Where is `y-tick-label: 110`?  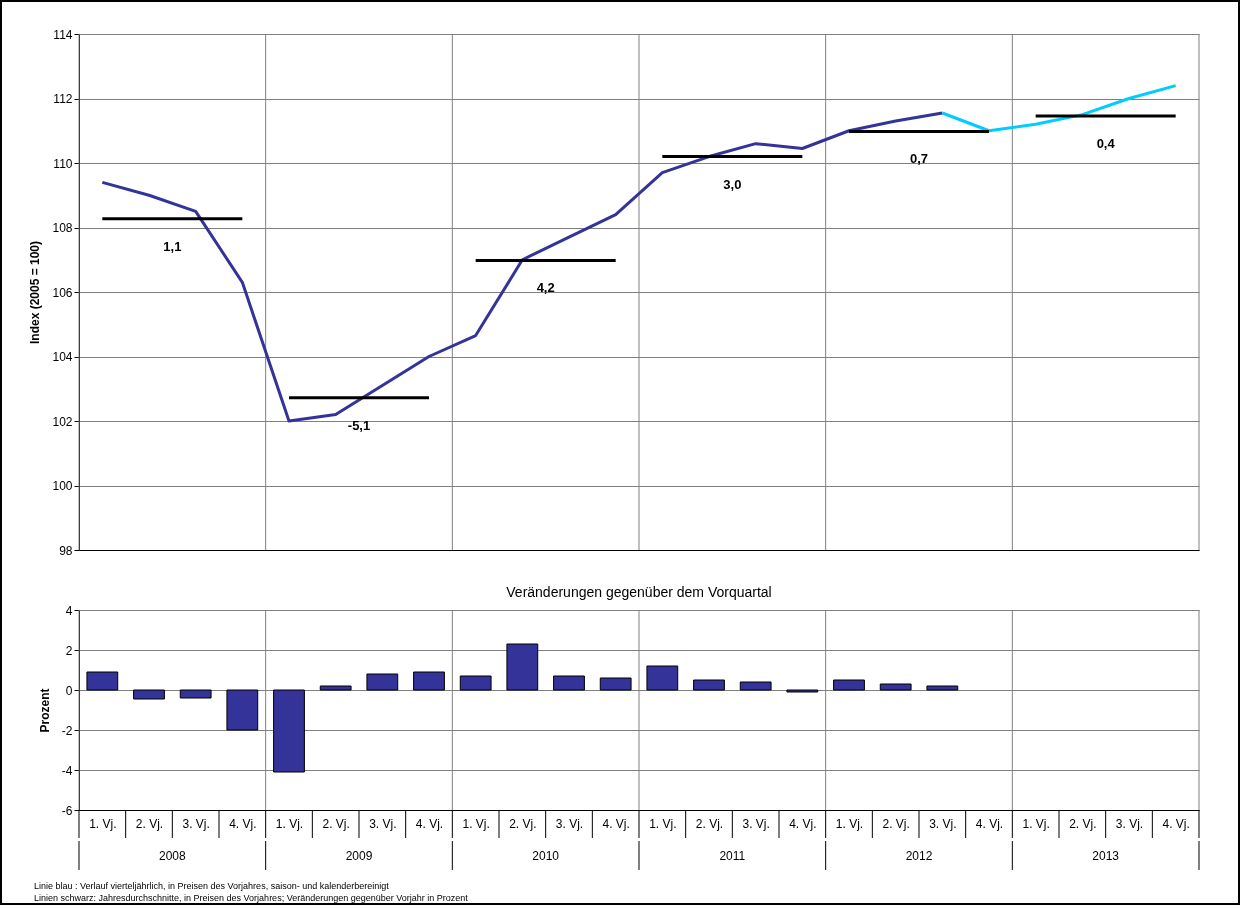
y-tick-label: 110 is located at coordinates (63, 163).